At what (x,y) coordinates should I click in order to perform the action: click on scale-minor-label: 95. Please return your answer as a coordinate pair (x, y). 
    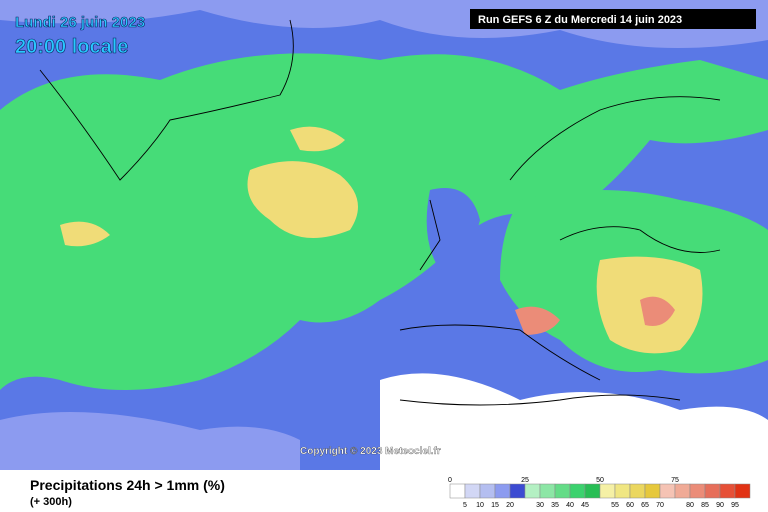
    Looking at the image, I should click on (735, 505).